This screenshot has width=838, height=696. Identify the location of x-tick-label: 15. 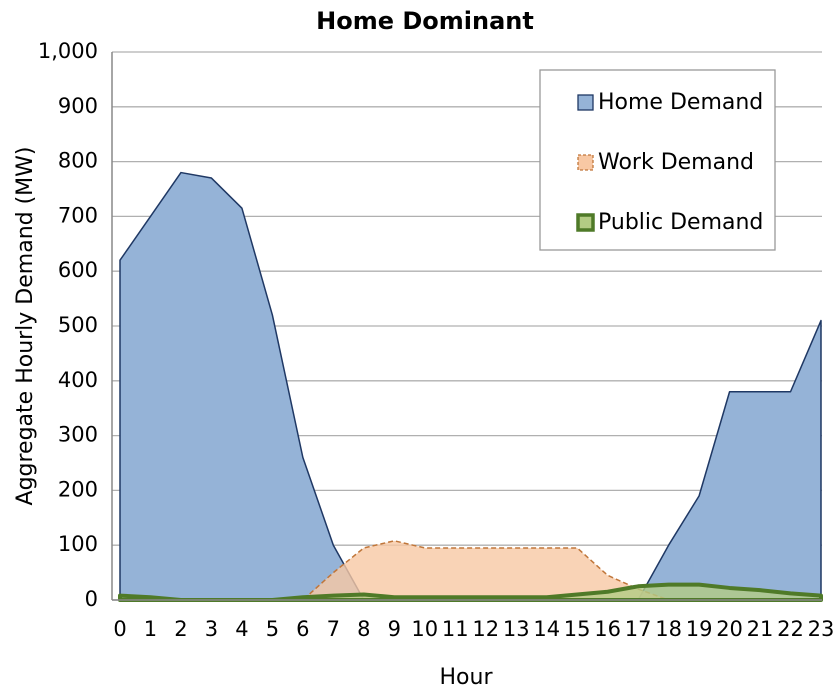
(577, 629).